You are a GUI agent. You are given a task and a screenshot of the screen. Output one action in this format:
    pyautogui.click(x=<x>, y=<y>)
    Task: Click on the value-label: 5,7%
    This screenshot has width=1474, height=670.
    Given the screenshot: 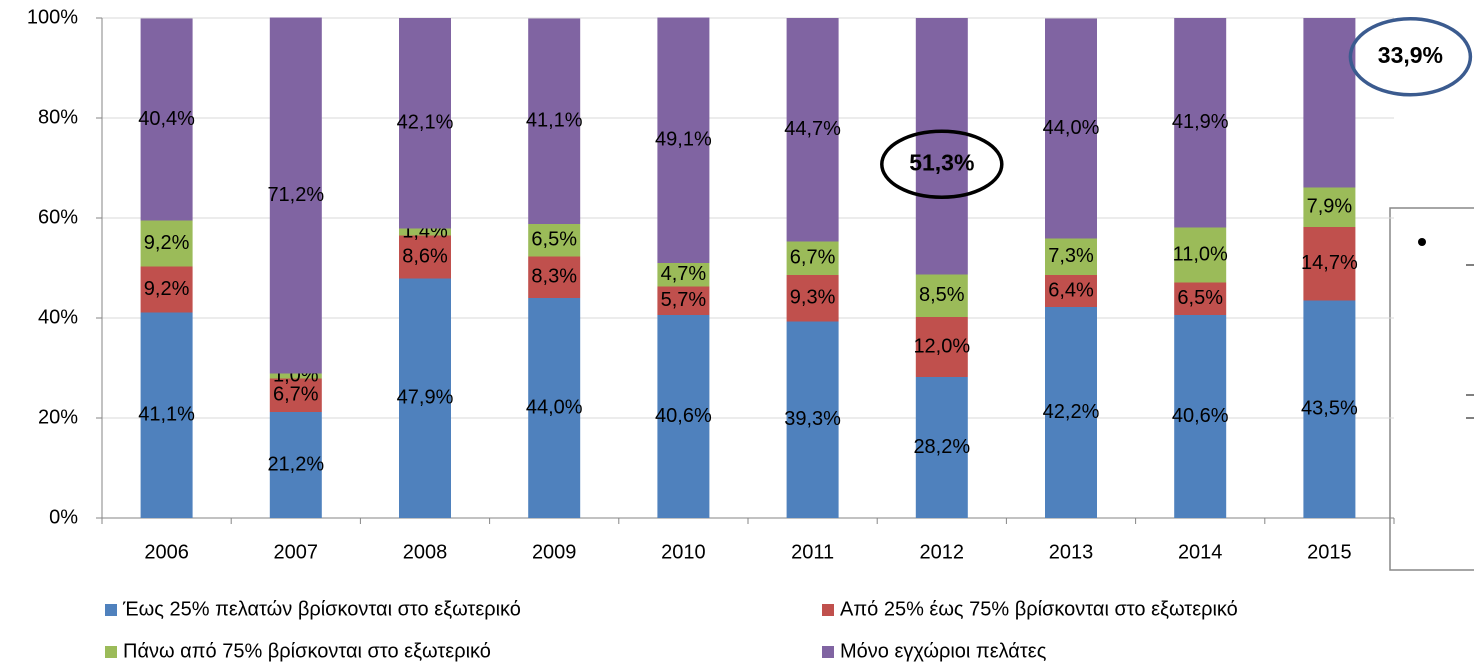 What is the action you would take?
    pyautogui.click(x=684, y=300)
    